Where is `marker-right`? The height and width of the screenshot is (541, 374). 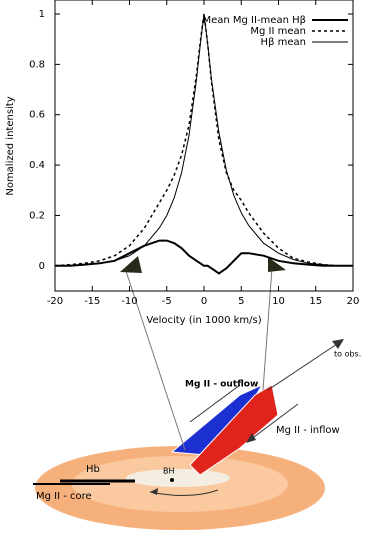 marker-right is located at coordinates (277, 264).